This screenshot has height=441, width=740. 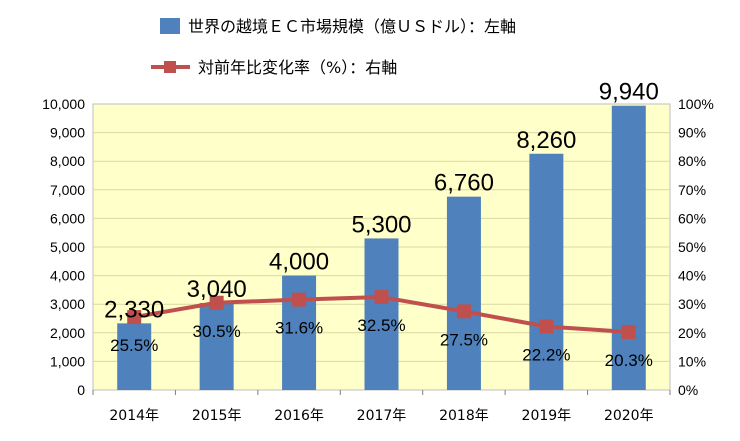 I want to click on right-axis-ticks: 0% 10% 20% 30% 40% 50% 60% 70% 80% 90% 100%, so click(x=696, y=247).